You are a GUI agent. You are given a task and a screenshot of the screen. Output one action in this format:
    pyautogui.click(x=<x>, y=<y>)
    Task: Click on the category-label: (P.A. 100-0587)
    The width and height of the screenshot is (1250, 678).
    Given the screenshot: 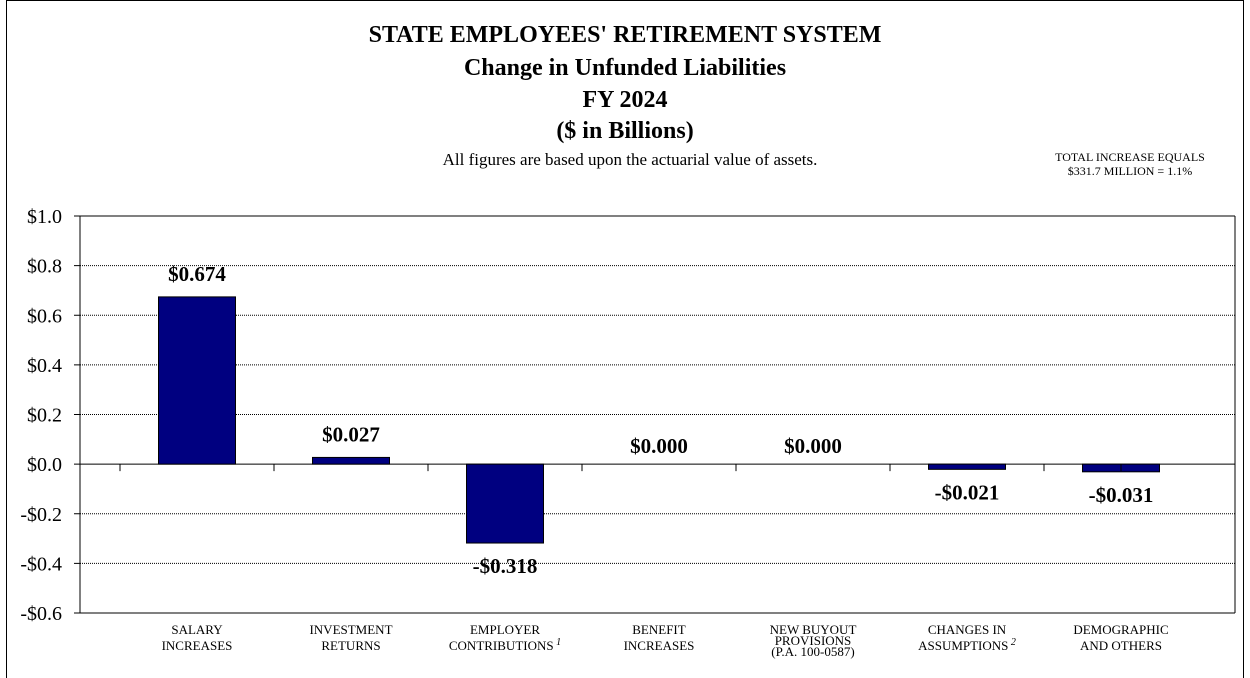 What is the action you would take?
    pyautogui.click(x=812, y=651)
    